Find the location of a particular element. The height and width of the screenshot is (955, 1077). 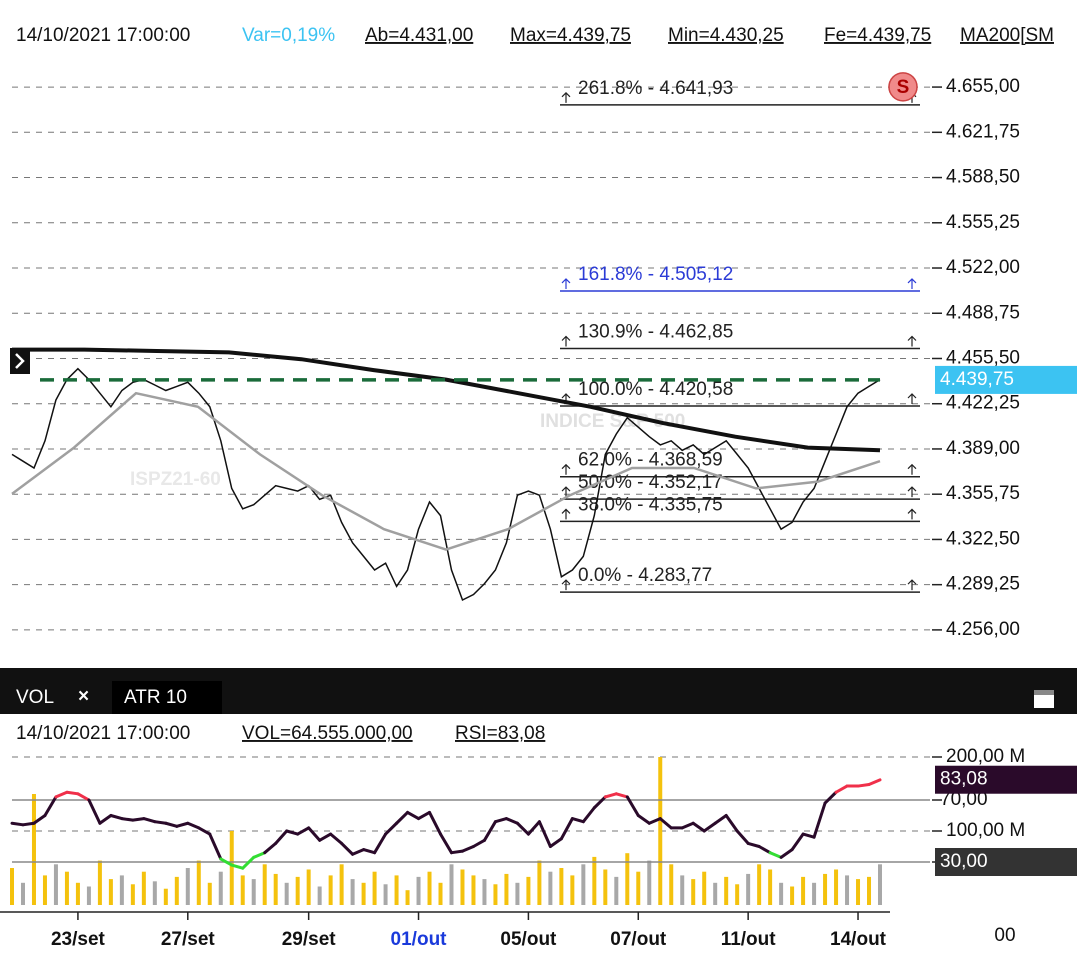

tab-close: × is located at coordinates (83, 696).